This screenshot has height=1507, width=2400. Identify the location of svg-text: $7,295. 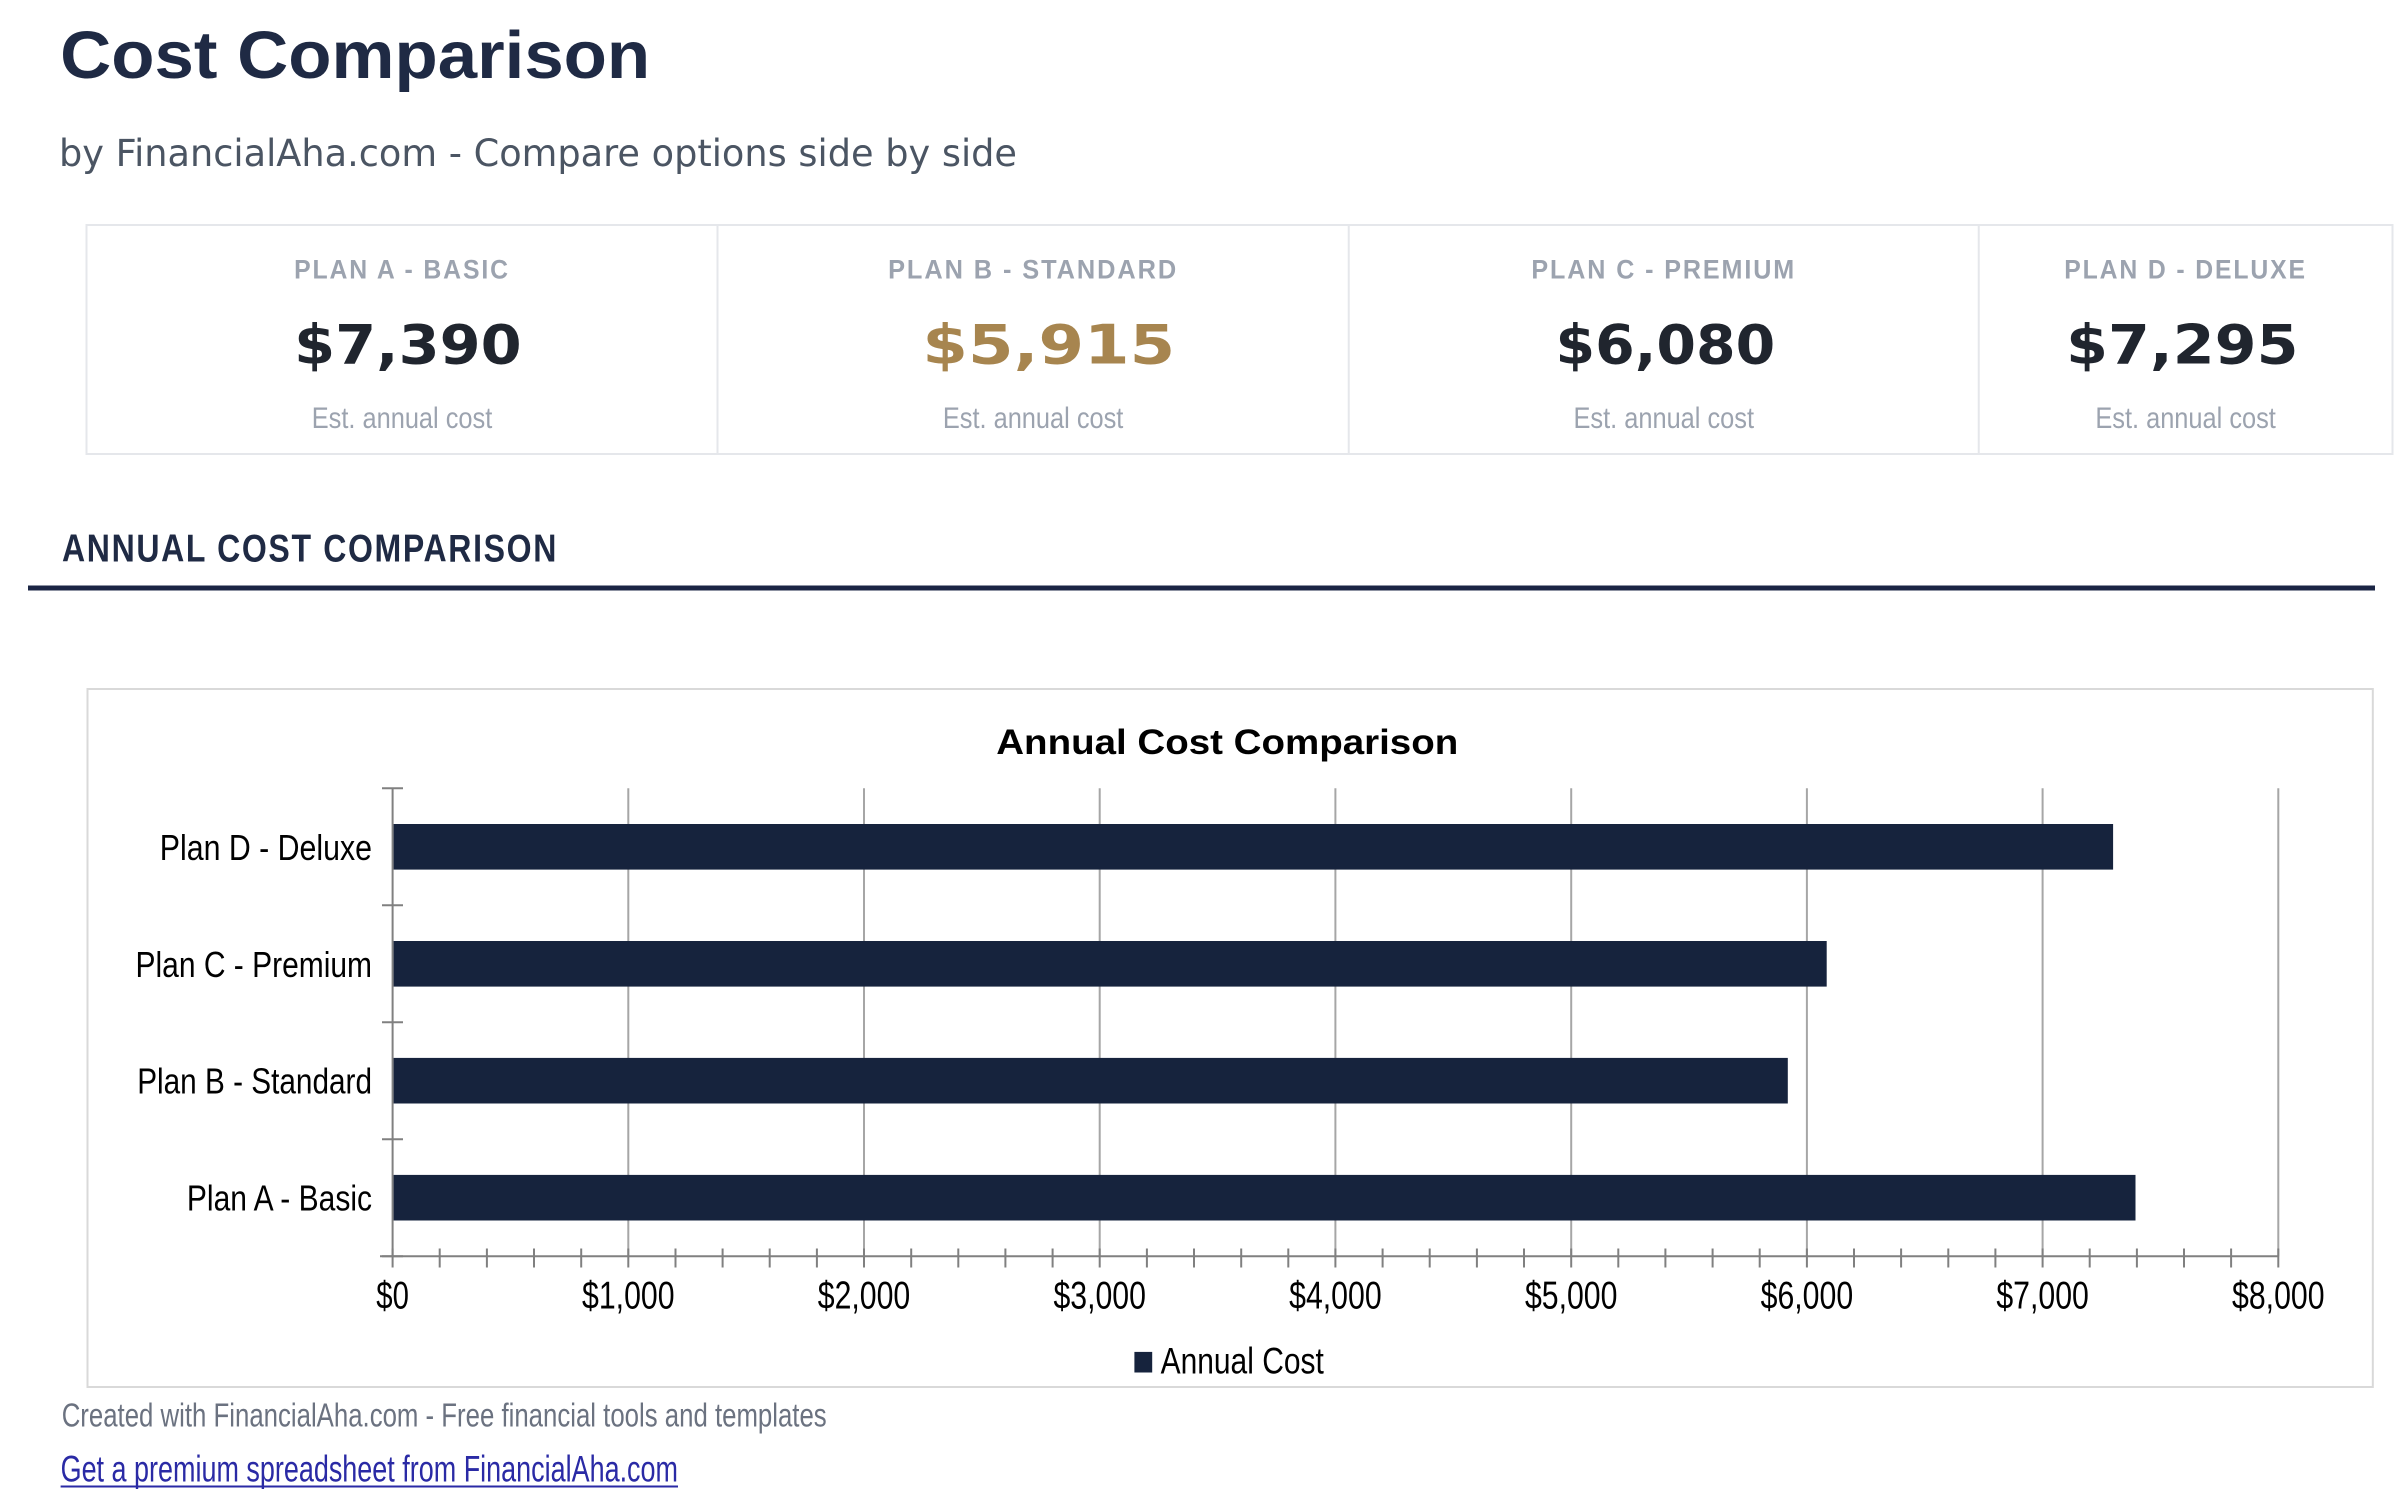
(2182, 345).